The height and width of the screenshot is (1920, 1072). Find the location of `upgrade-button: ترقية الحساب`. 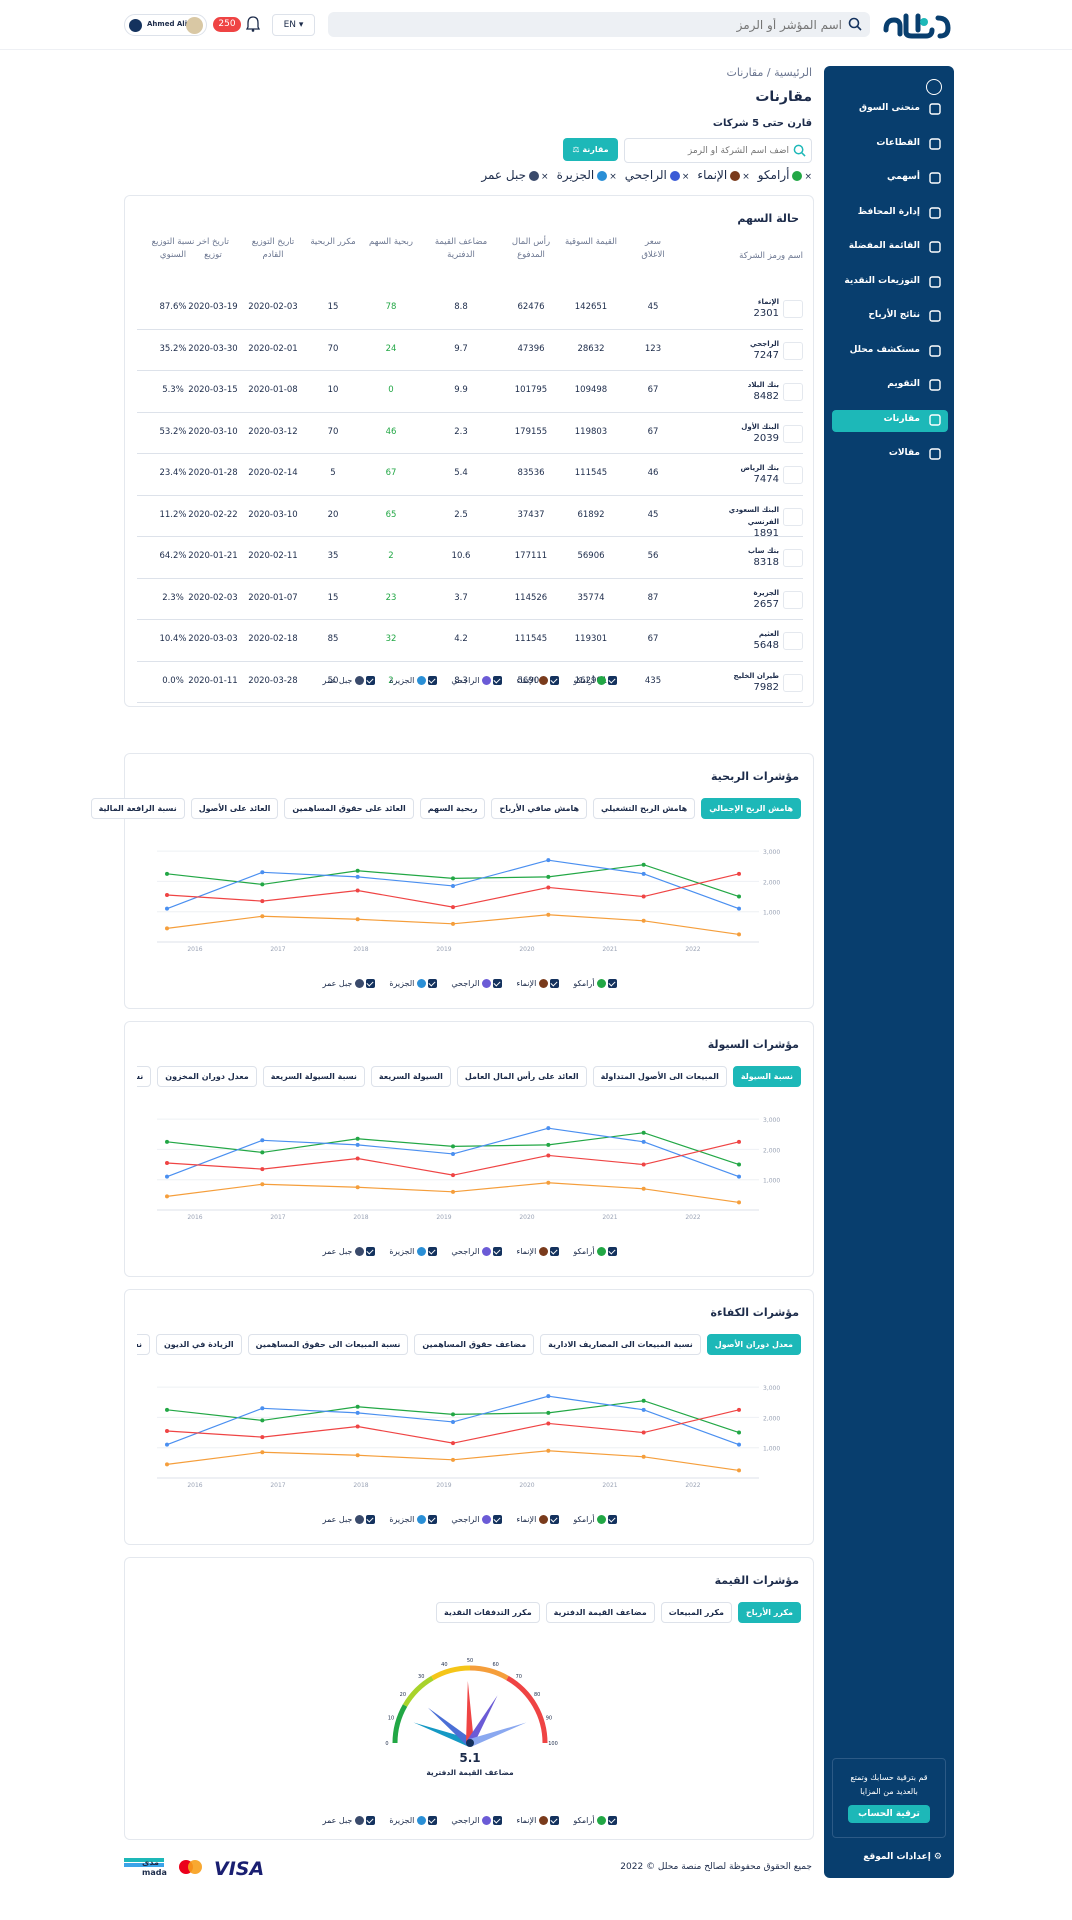

upgrade-button: ترقية الحساب is located at coordinates (889, 1814).